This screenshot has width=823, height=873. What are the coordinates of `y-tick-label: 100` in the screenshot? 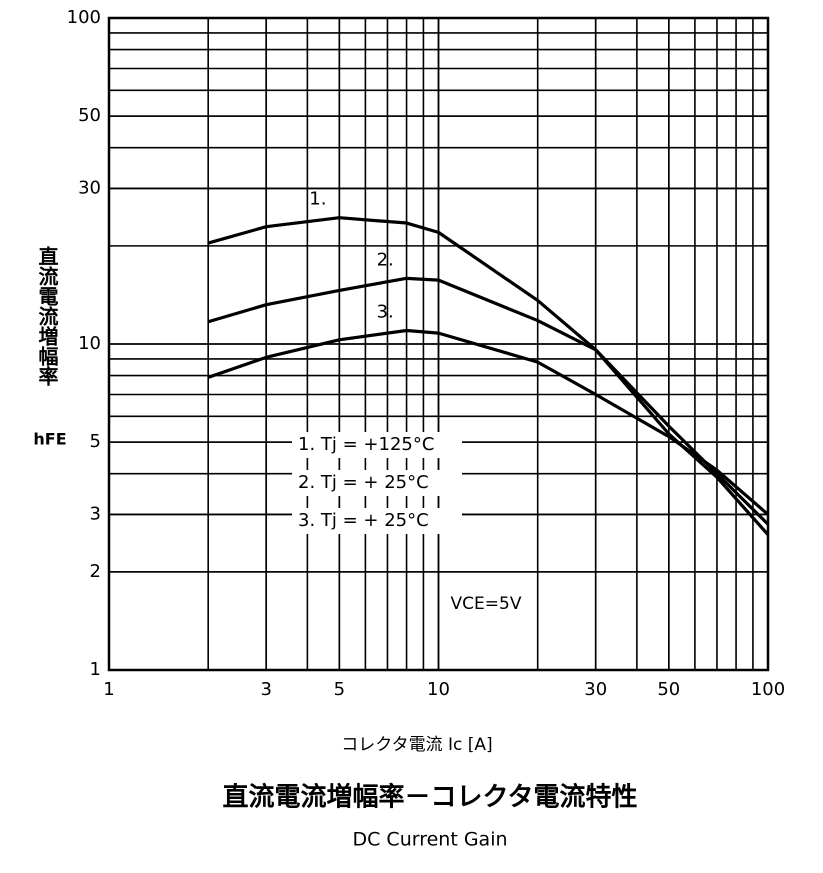 It's located at (84, 17).